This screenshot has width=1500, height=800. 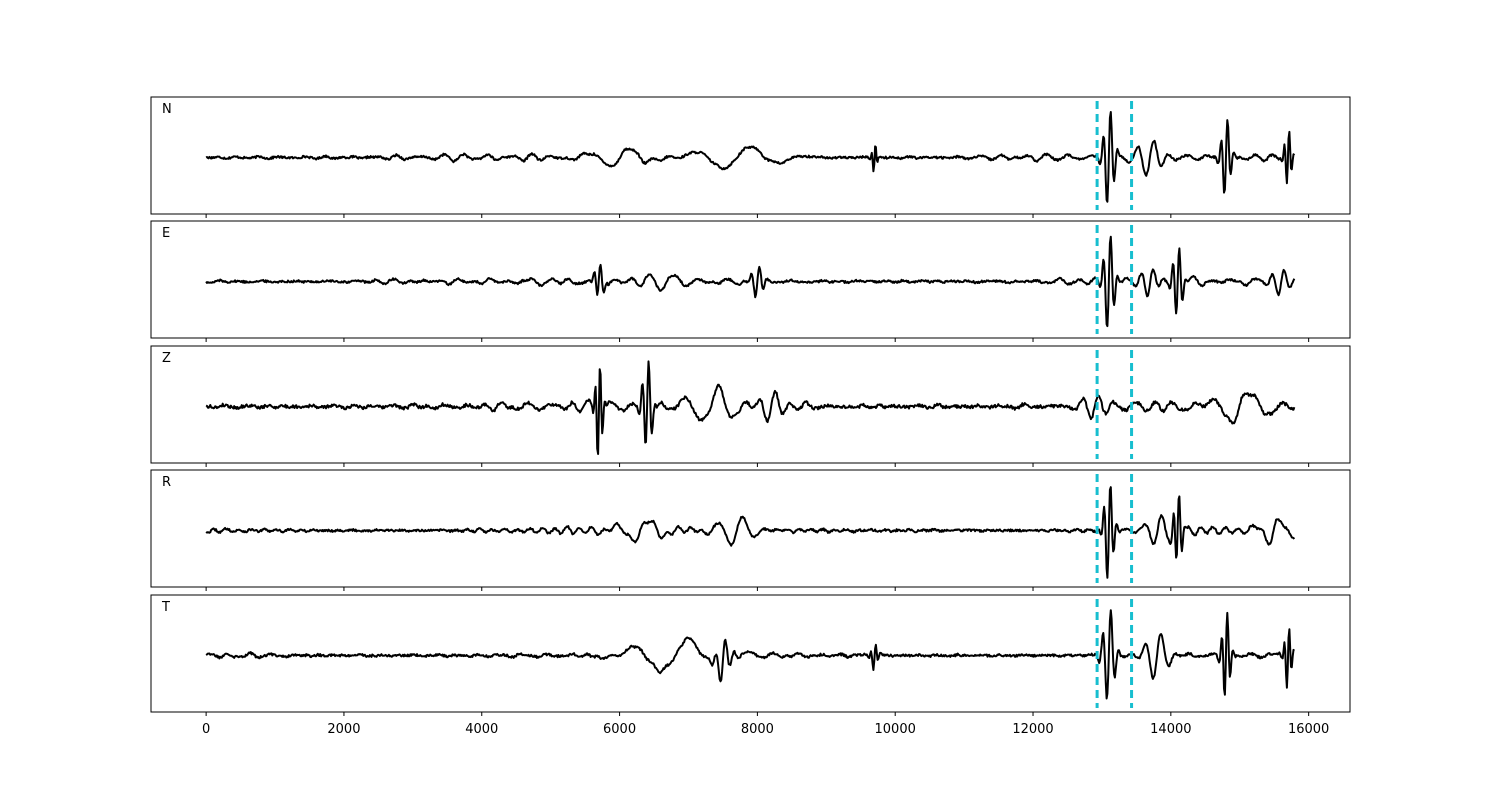 I want to click on x-tick-label: 2000, so click(x=343, y=729).